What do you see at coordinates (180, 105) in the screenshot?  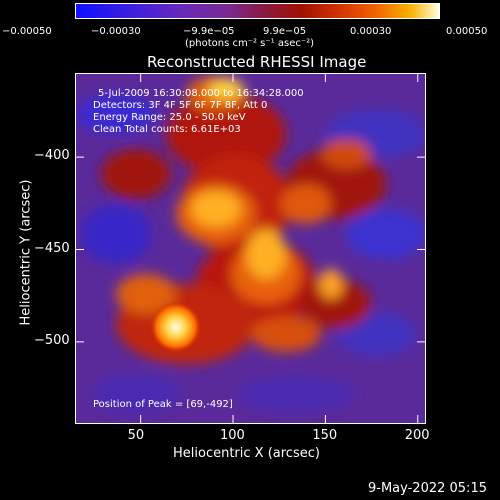 I see `detectors-annotation: Detectors: 3F 4F 5F 6F 7F 8F, Att 0` at bounding box center [180, 105].